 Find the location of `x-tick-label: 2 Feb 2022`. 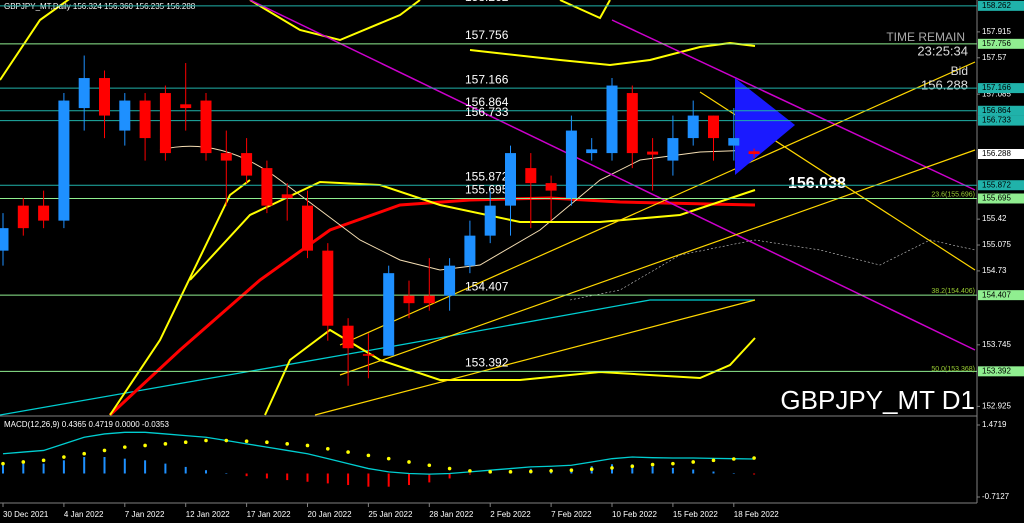

x-tick-label: 2 Feb 2022 is located at coordinates (510, 514).